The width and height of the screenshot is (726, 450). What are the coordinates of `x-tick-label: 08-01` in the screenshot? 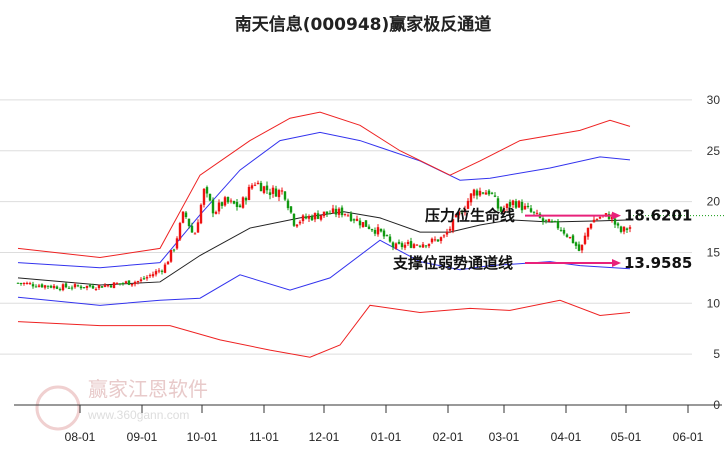 It's located at (80, 437).